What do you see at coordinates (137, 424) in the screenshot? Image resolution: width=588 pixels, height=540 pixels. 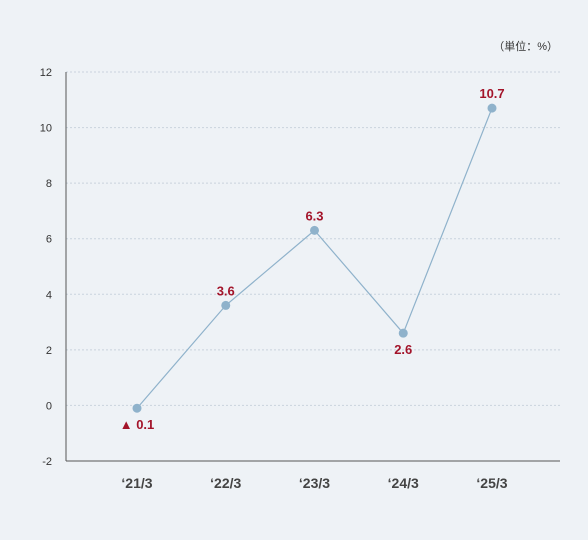 I see `data-label: ▲ 0.1` at bounding box center [137, 424].